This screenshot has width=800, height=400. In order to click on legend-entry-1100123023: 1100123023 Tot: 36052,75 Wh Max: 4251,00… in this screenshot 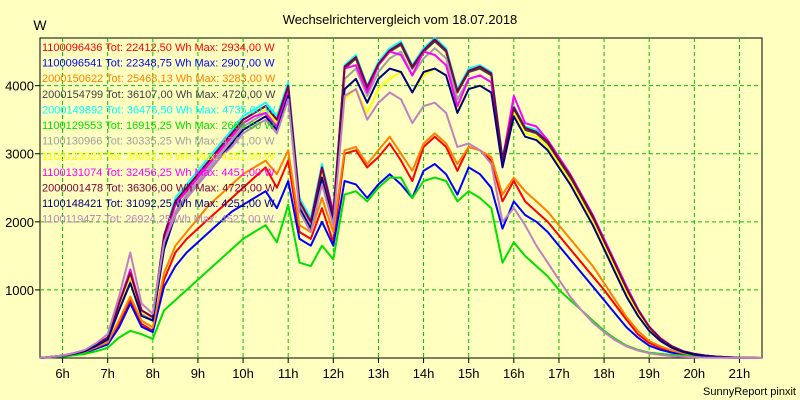, I will do `click(158, 157)`.